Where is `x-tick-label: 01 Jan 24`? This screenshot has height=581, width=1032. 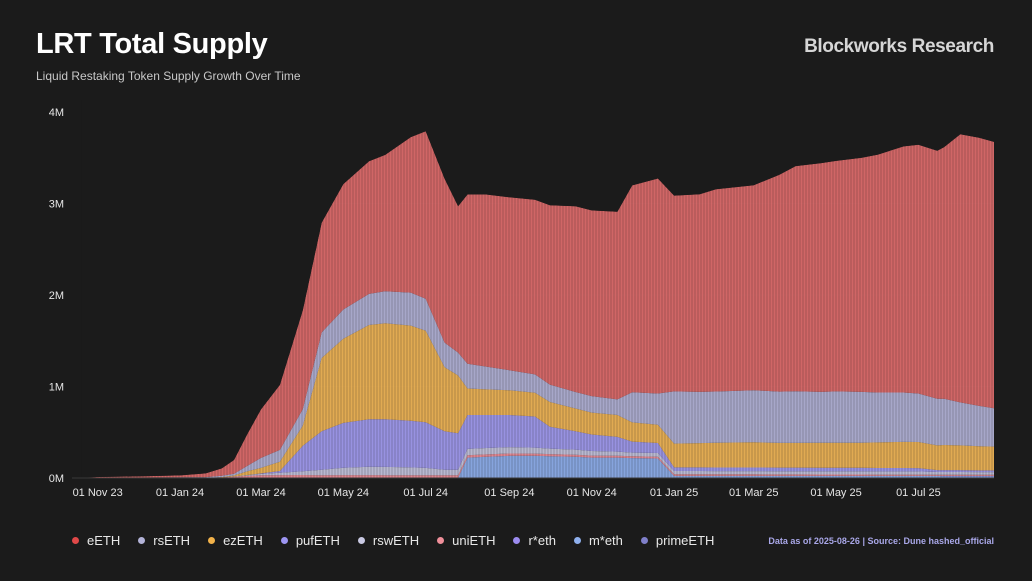
x-tick-label: 01 Jan 24 is located at coordinates (180, 493).